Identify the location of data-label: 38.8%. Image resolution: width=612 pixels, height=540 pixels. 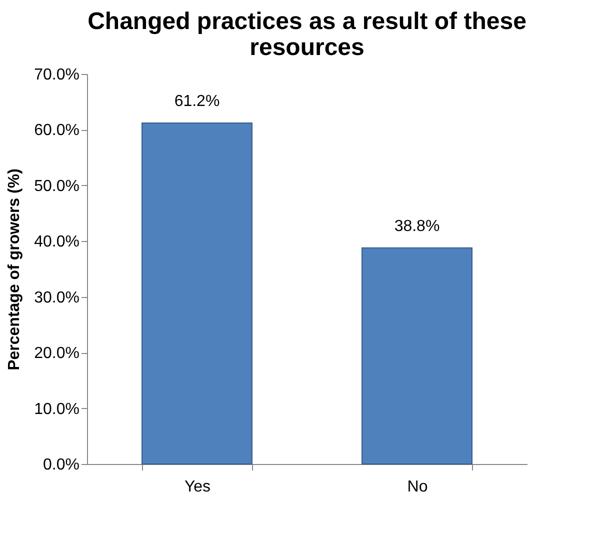
(417, 226).